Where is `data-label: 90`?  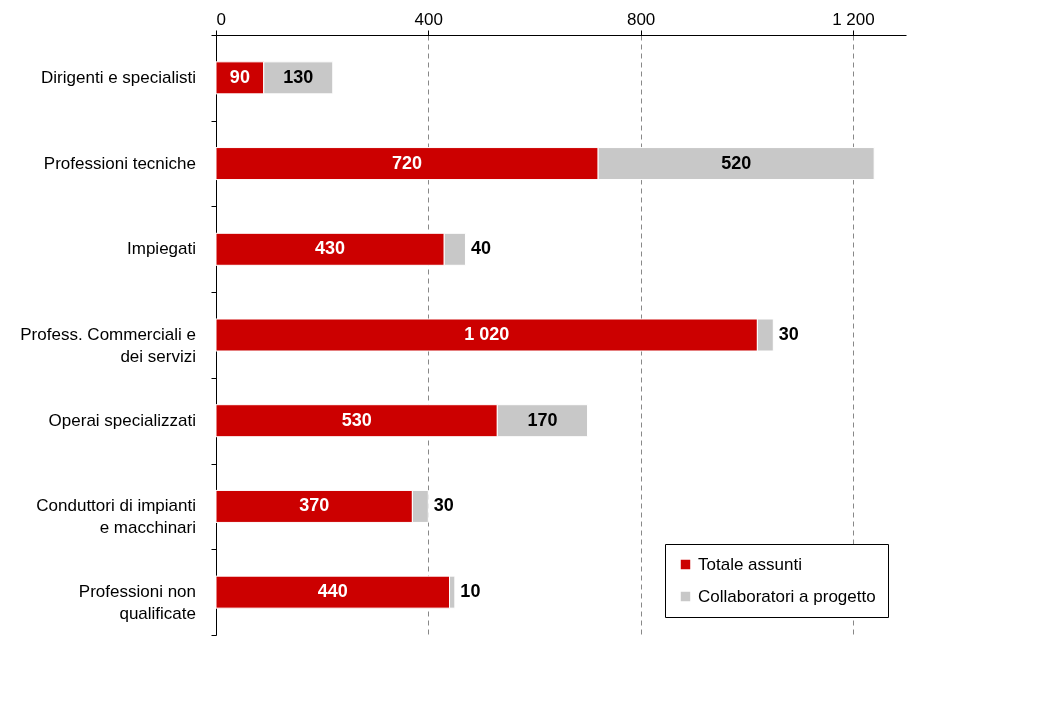
data-label: 90 is located at coordinates (239, 76).